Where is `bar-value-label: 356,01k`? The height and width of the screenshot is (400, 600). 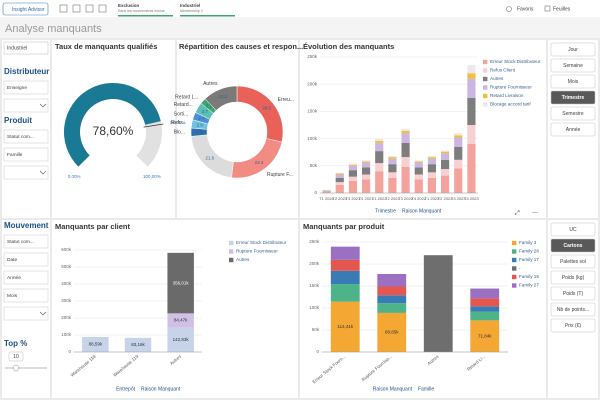 bar-value-label: 356,01k is located at coordinates (181, 282).